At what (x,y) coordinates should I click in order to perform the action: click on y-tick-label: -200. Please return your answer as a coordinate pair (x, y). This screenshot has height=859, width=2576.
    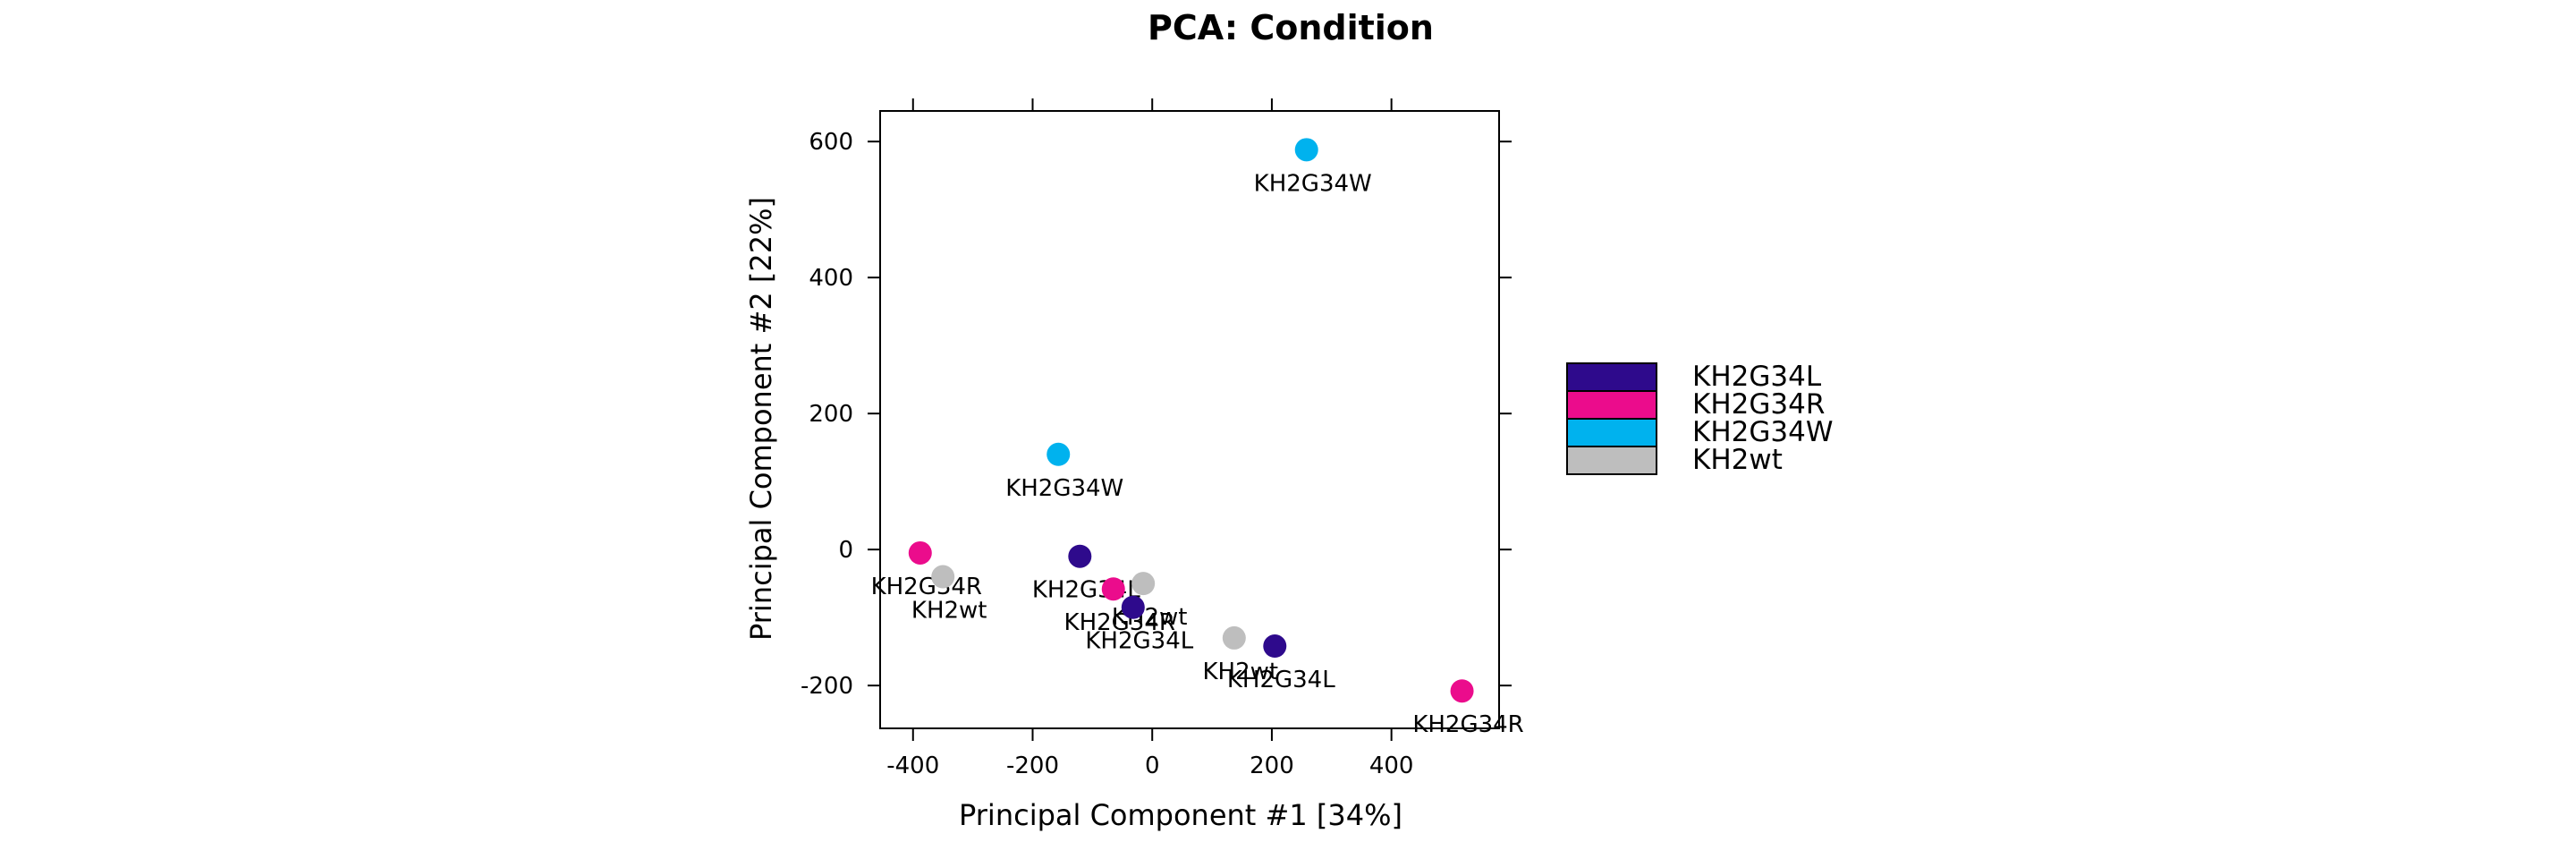
    Looking at the image, I should click on (827, 686).